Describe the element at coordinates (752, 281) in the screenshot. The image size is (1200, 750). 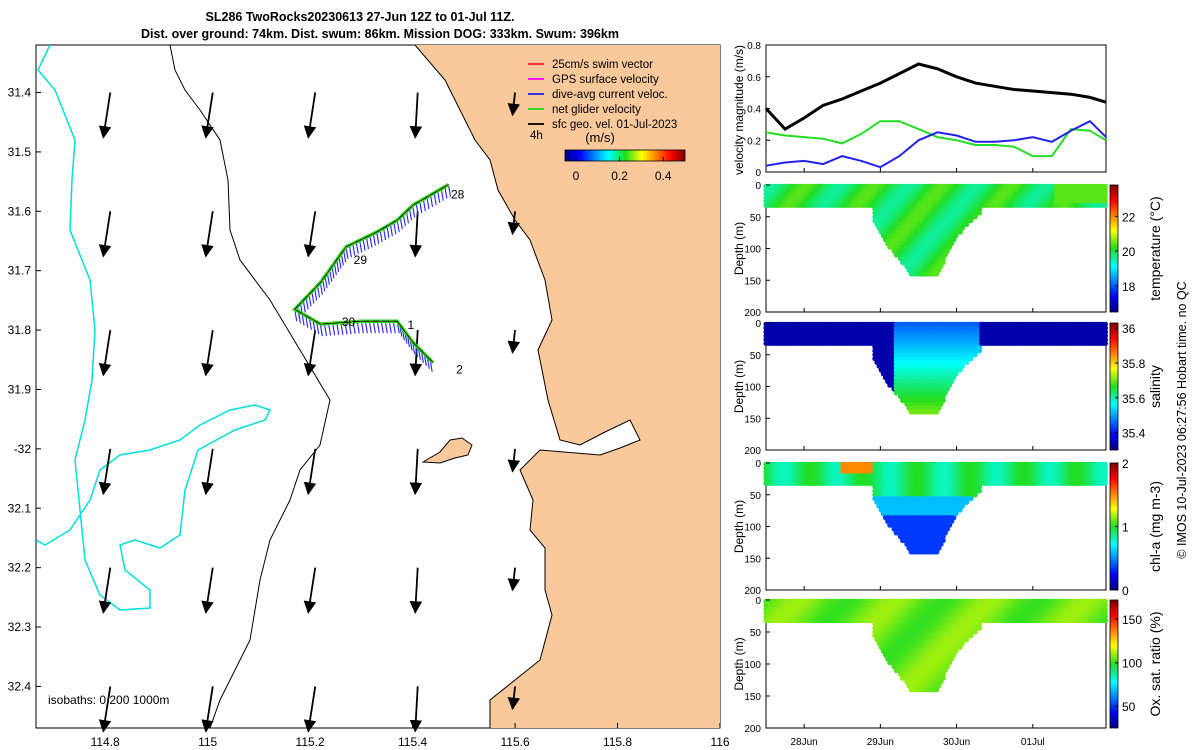
I see `section-y-tick-label: 150` at that location.